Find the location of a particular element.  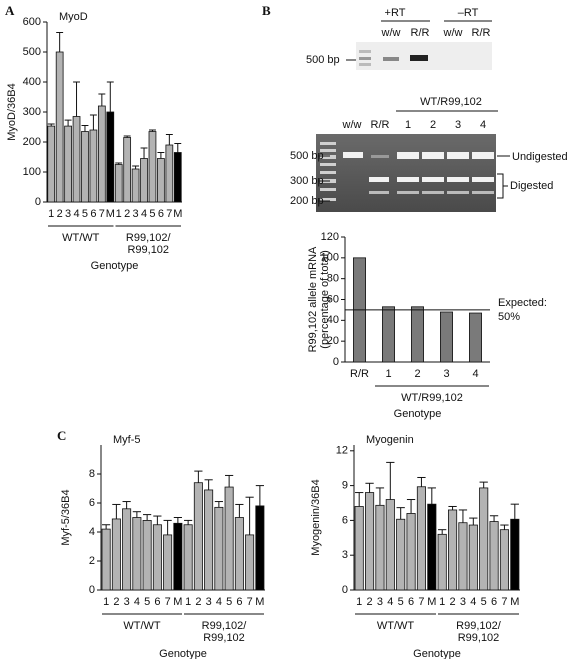

gel-image is located at coordinates (406, 173).